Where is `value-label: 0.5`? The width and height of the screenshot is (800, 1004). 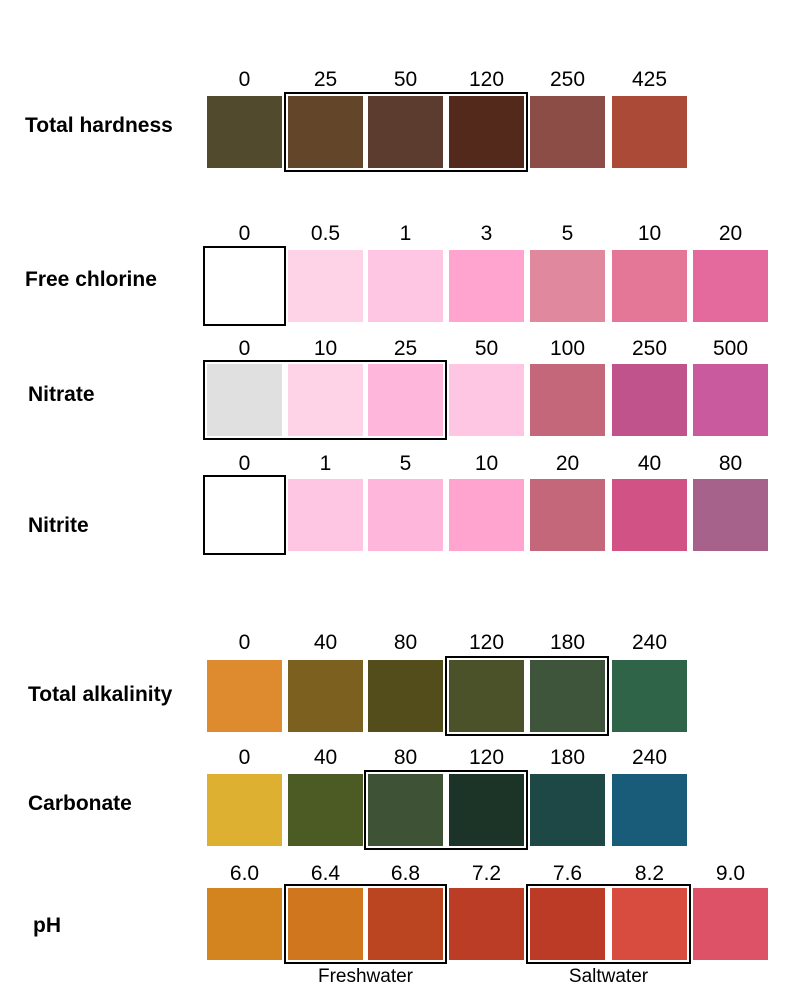
value-label: 0.5 is located at coordinates (325, 233).